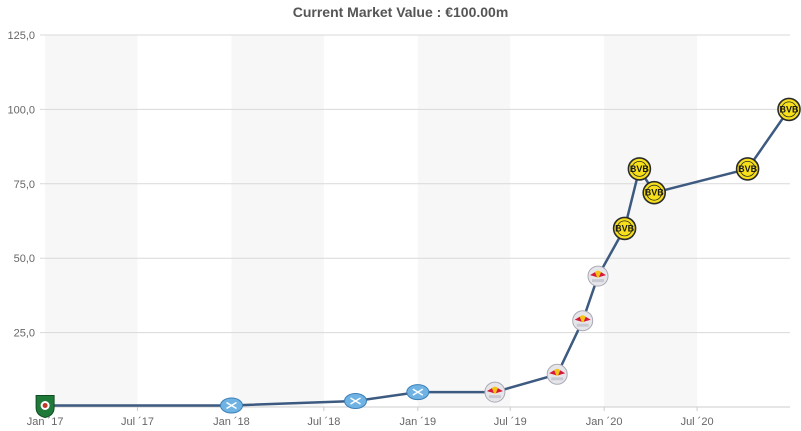 The width and height of the screenshot is (801, 431). I want to click on y-tick-label: 125,0, so click(21, 36).